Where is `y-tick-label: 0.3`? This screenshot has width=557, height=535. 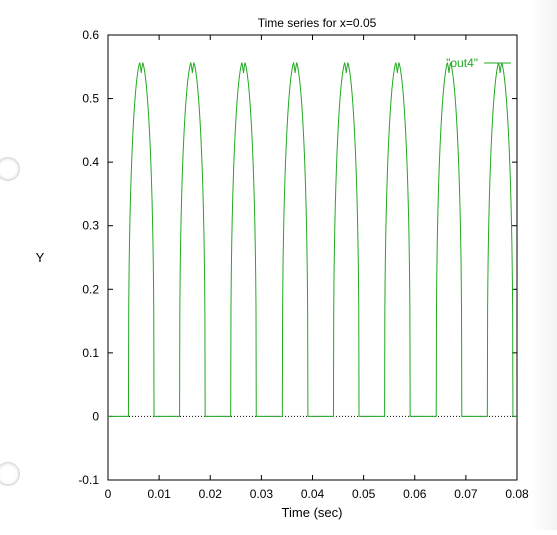 y-tick-label: 0.3 is located at coordinates (90, 226).